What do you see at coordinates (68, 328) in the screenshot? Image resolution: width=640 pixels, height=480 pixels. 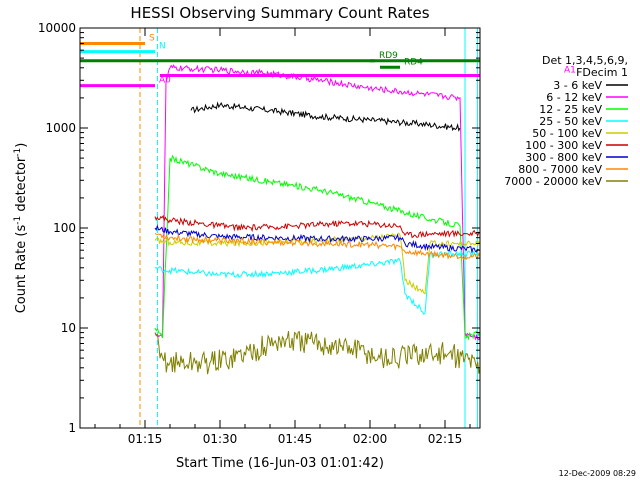 I see `y-tick-label-1: 10` at bounding box center [68, 328].